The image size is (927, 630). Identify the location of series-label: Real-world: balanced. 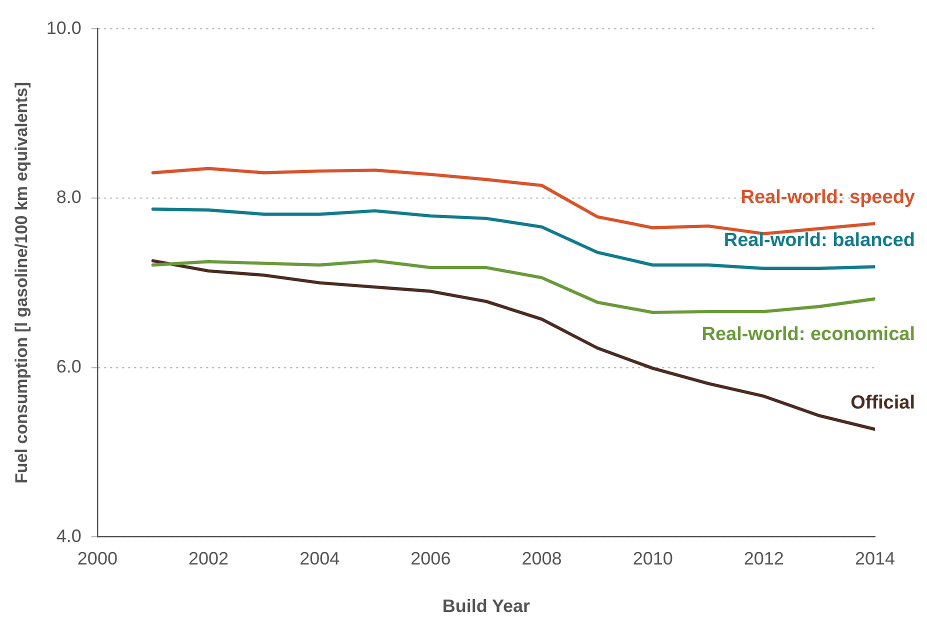
(819, 240).